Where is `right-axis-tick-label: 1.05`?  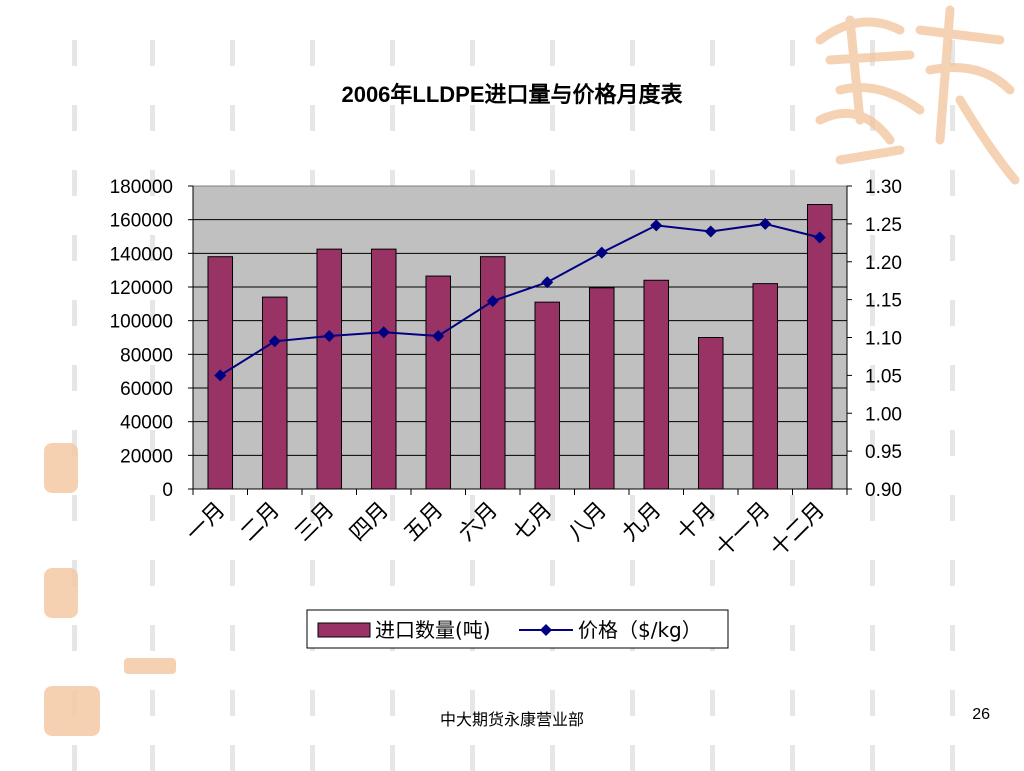
right-axis-tick-label: 1.05 is located at coordinates (883, 376).